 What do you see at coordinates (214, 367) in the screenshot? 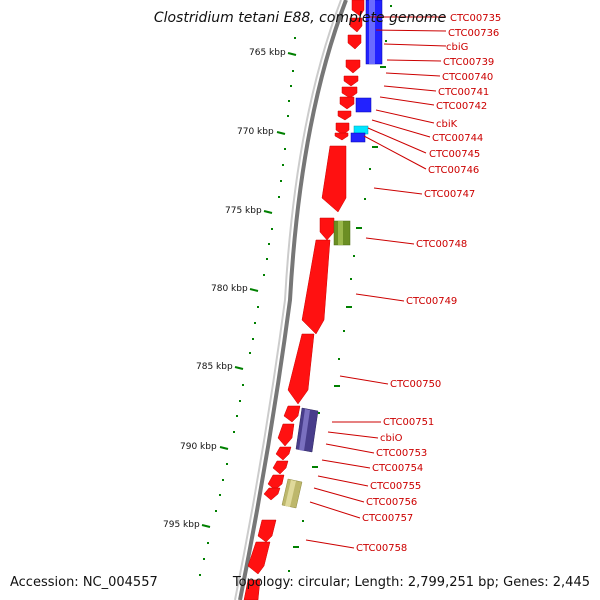
I see `kbp-label: 785 kbp` at bounding box center [214, 367].